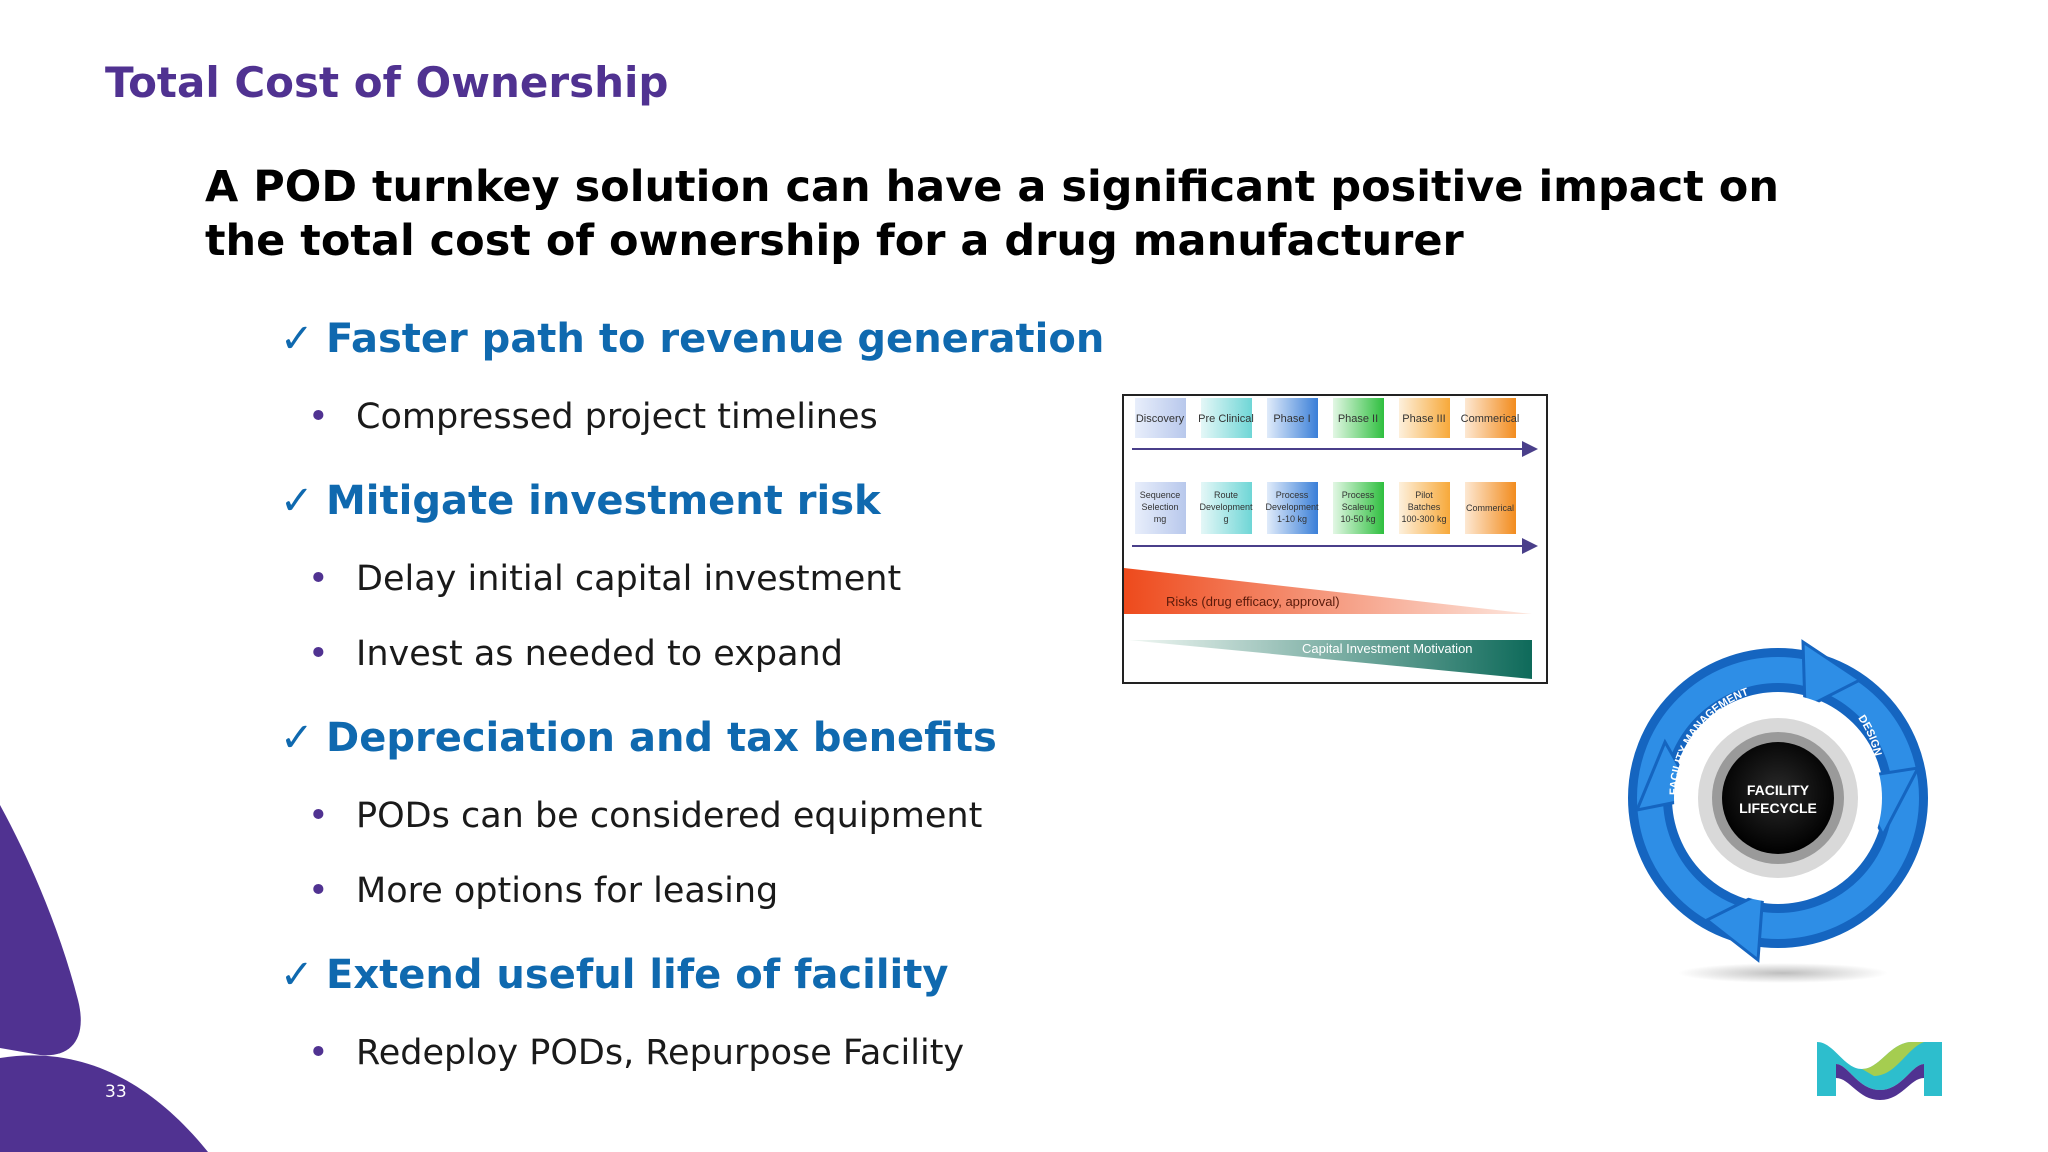 This screenshot has height=1152, width=2048. Describe the element at coordinates (1160, 519) in the screenshot. I see `step-label: mg` at that location.